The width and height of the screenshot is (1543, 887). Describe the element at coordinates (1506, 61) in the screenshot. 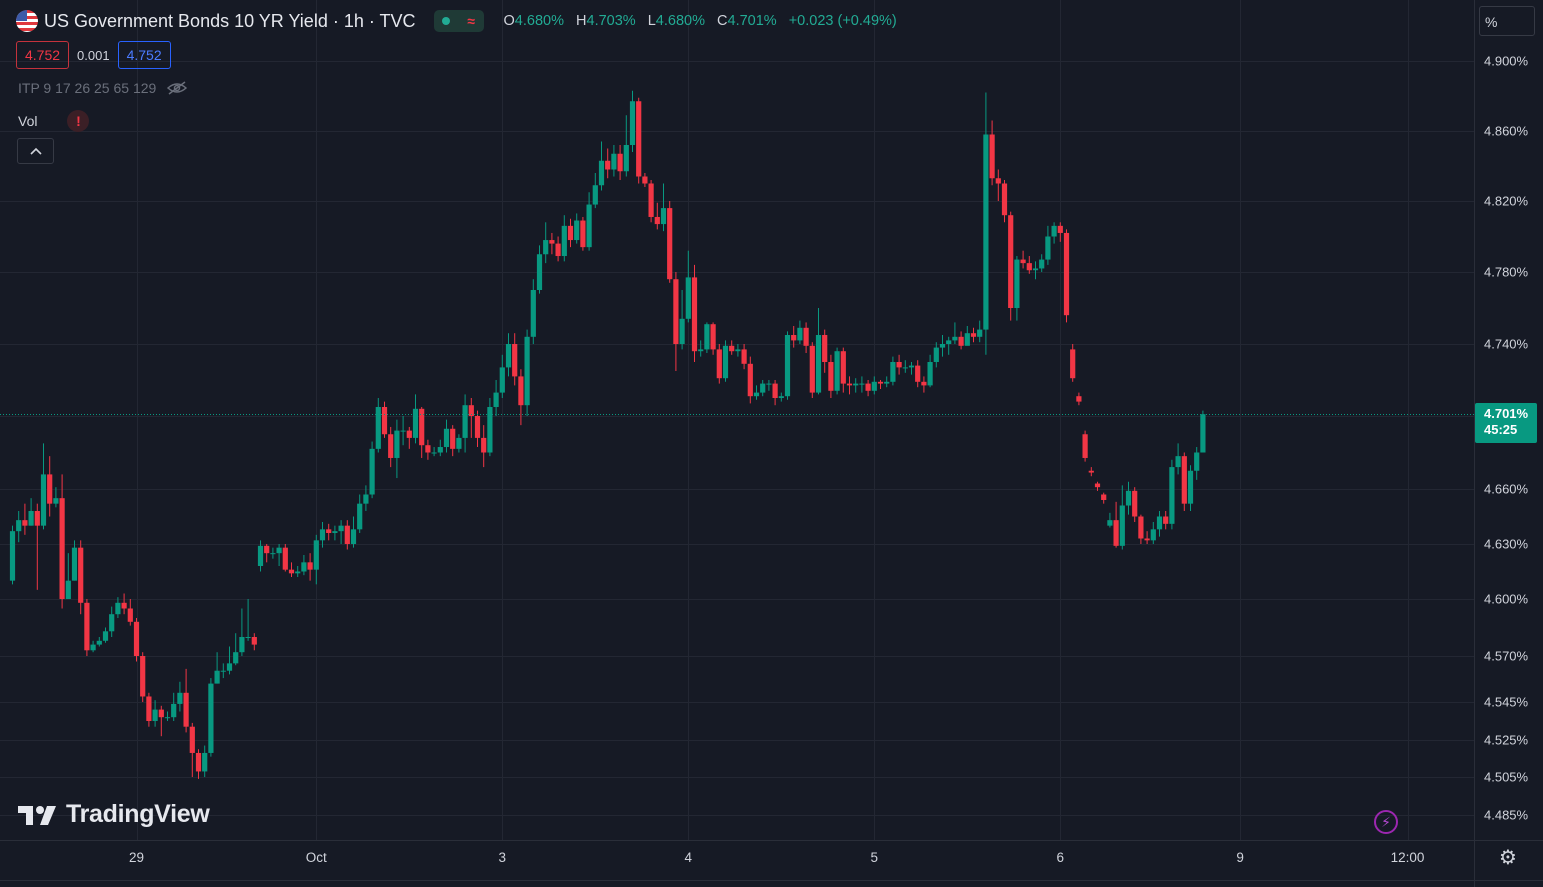

I see `price-tick-label: 4.900%` at that location.